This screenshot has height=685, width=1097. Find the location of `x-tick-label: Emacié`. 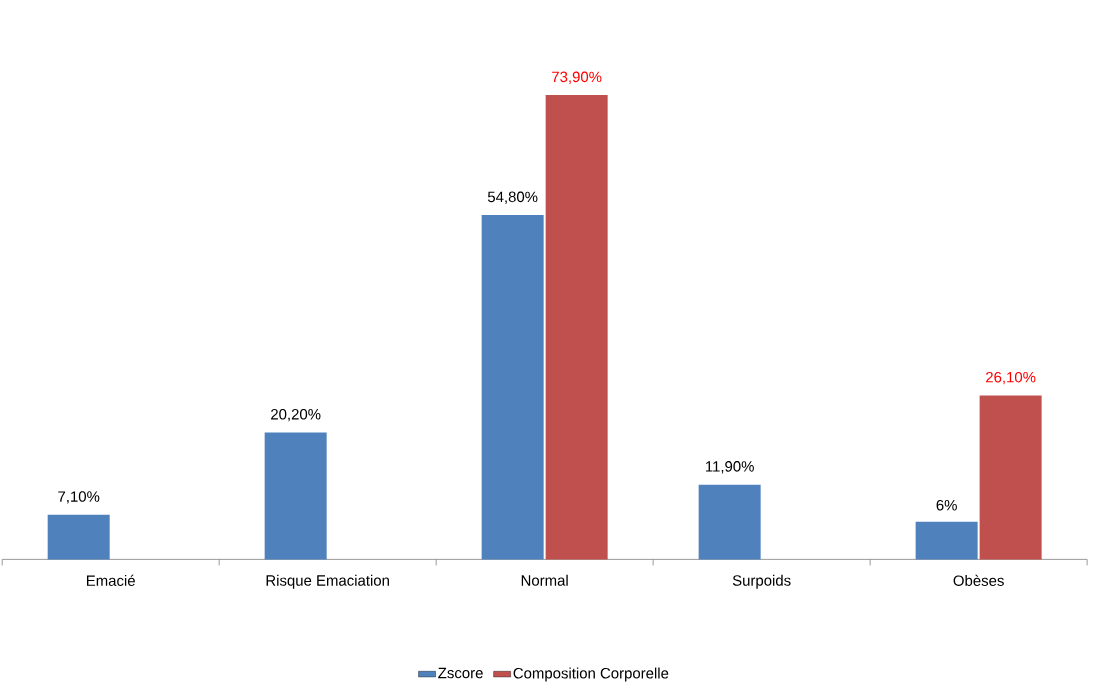

x-tick-label: Emacié is located at coordinates (110, 581).